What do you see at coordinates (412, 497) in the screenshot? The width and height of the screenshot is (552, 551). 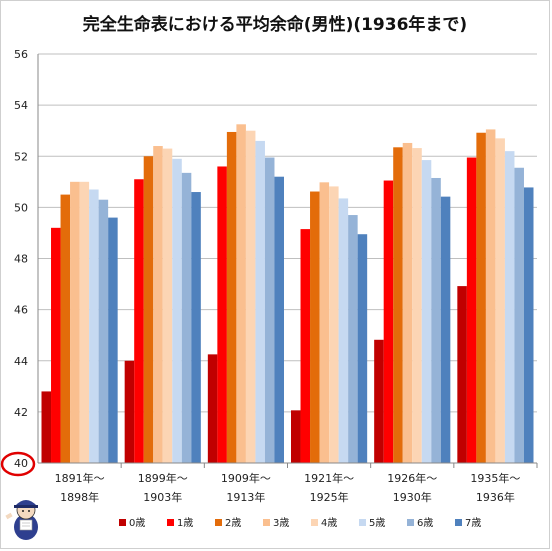 I see `x-tick-label: 1930年` at bounding box center [412, 497].